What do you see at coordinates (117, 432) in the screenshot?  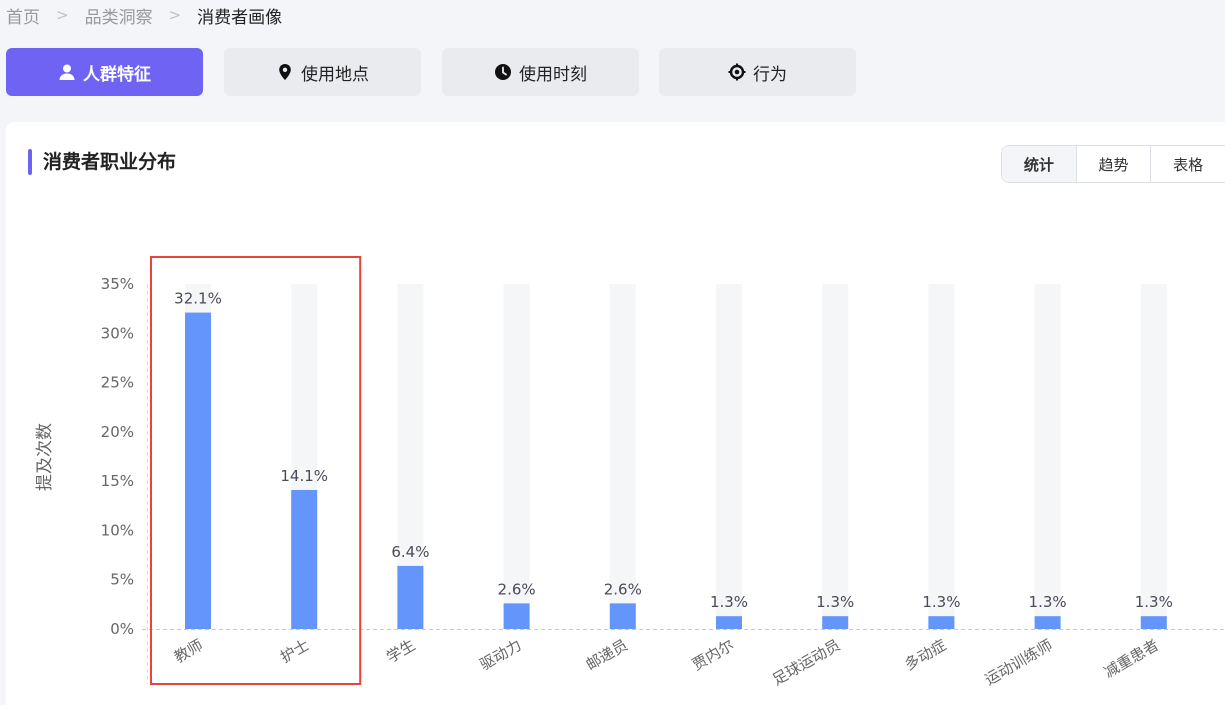 I see `y-tick-label: 20%` at bounding box center [117, 432].